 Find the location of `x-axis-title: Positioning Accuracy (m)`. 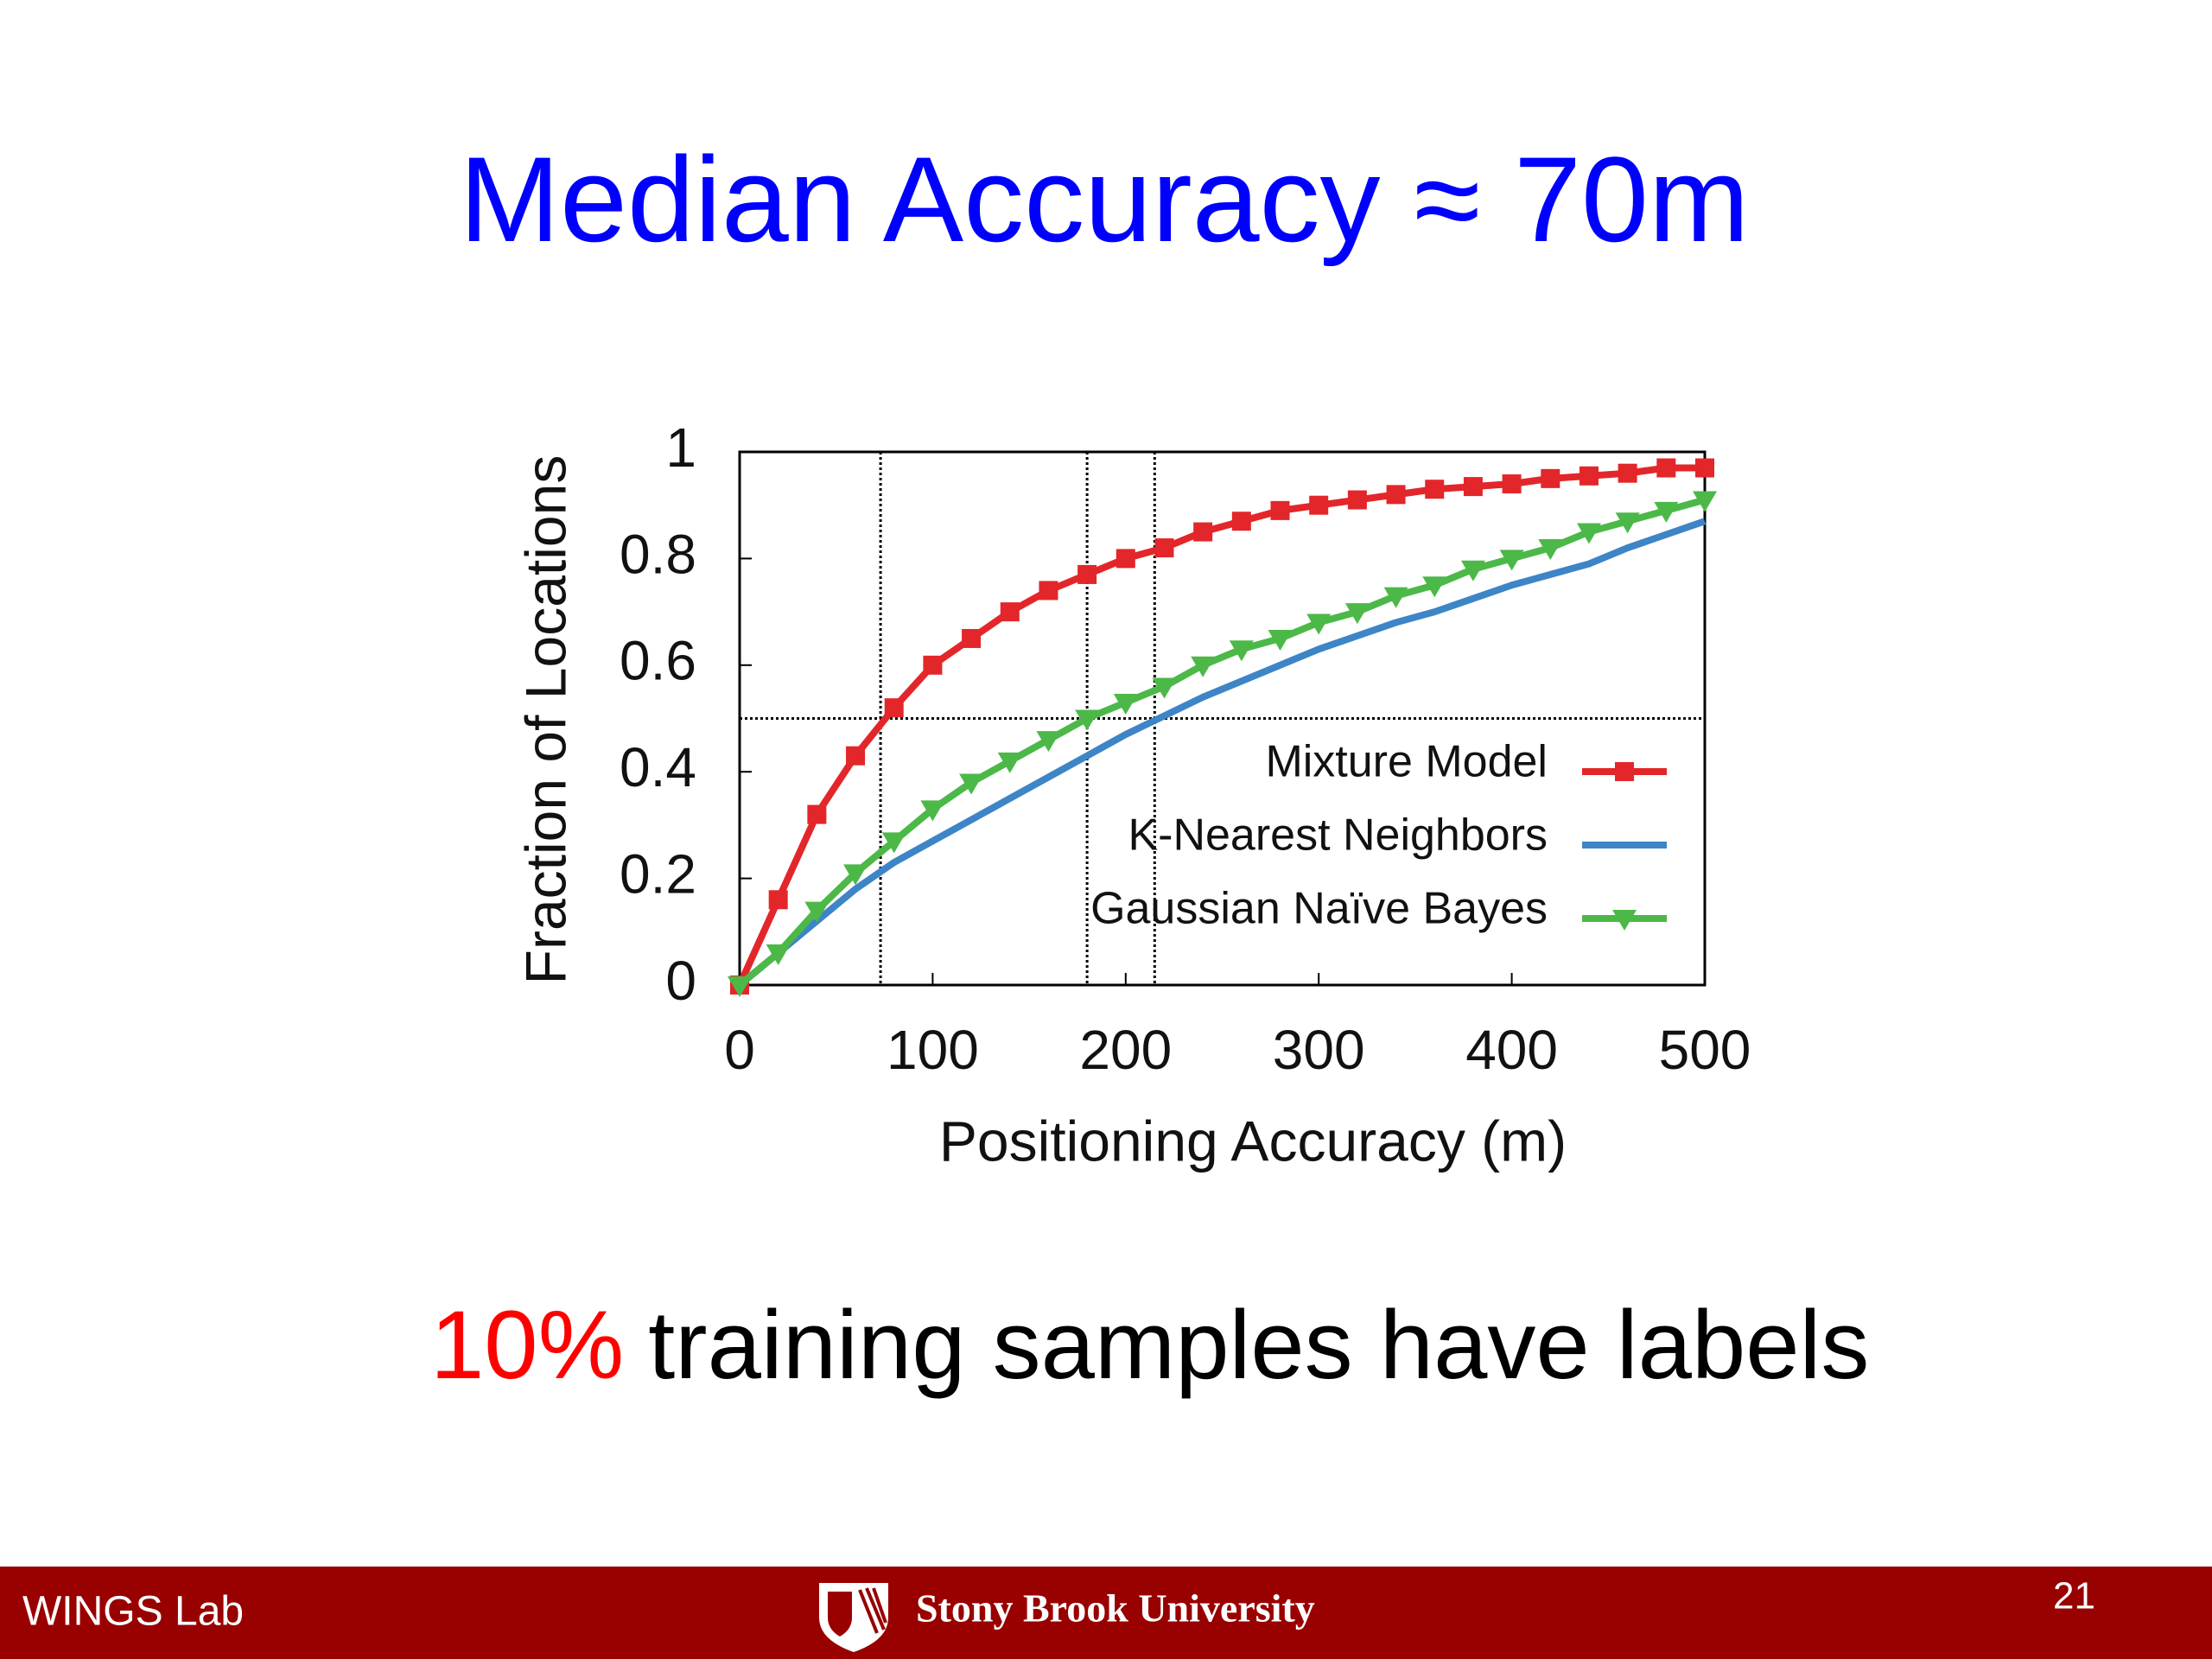

x-axis-title: Positioning Accuracy (m) is located at coordinates (1253, 1141).